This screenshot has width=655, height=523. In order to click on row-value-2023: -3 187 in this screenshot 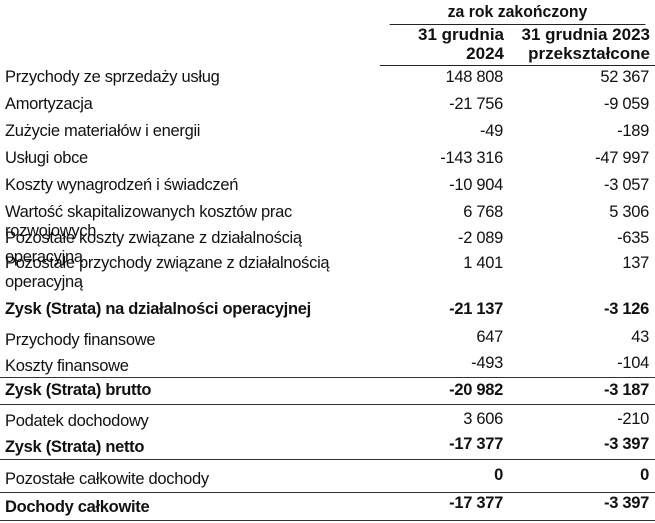, I will do `click(626, 390)`.